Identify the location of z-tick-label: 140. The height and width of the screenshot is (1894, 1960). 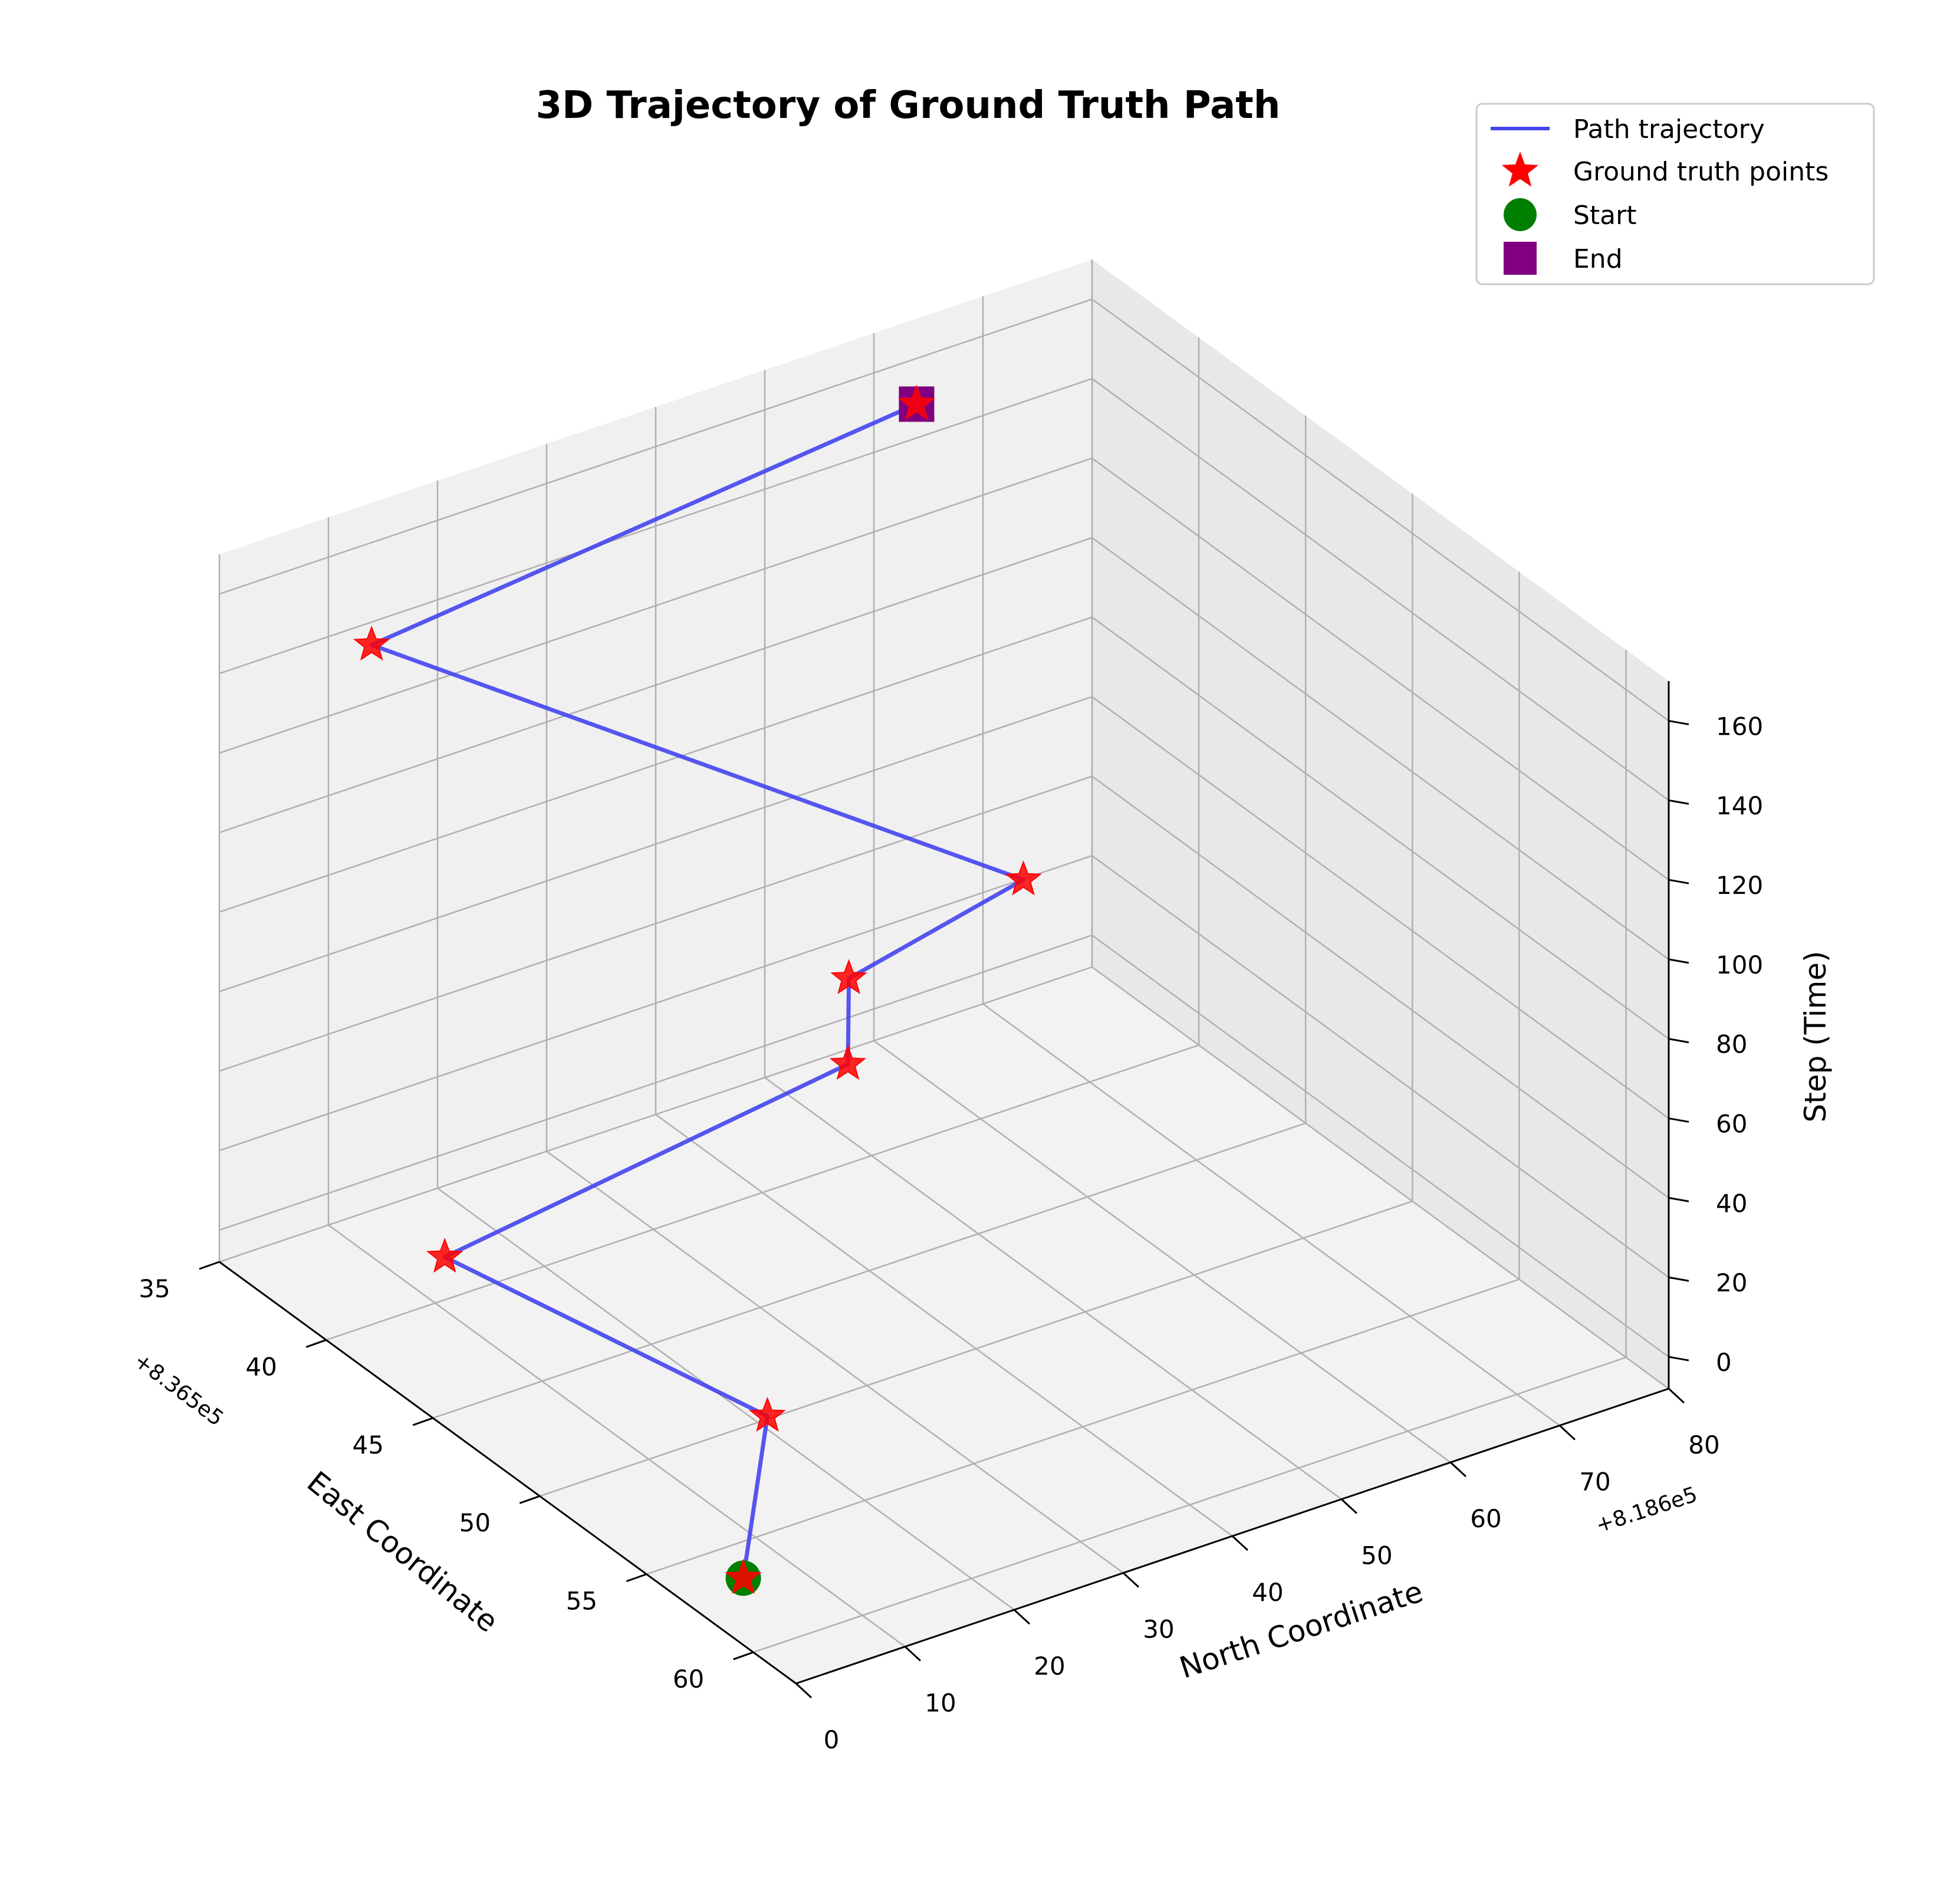
(1739, 806).